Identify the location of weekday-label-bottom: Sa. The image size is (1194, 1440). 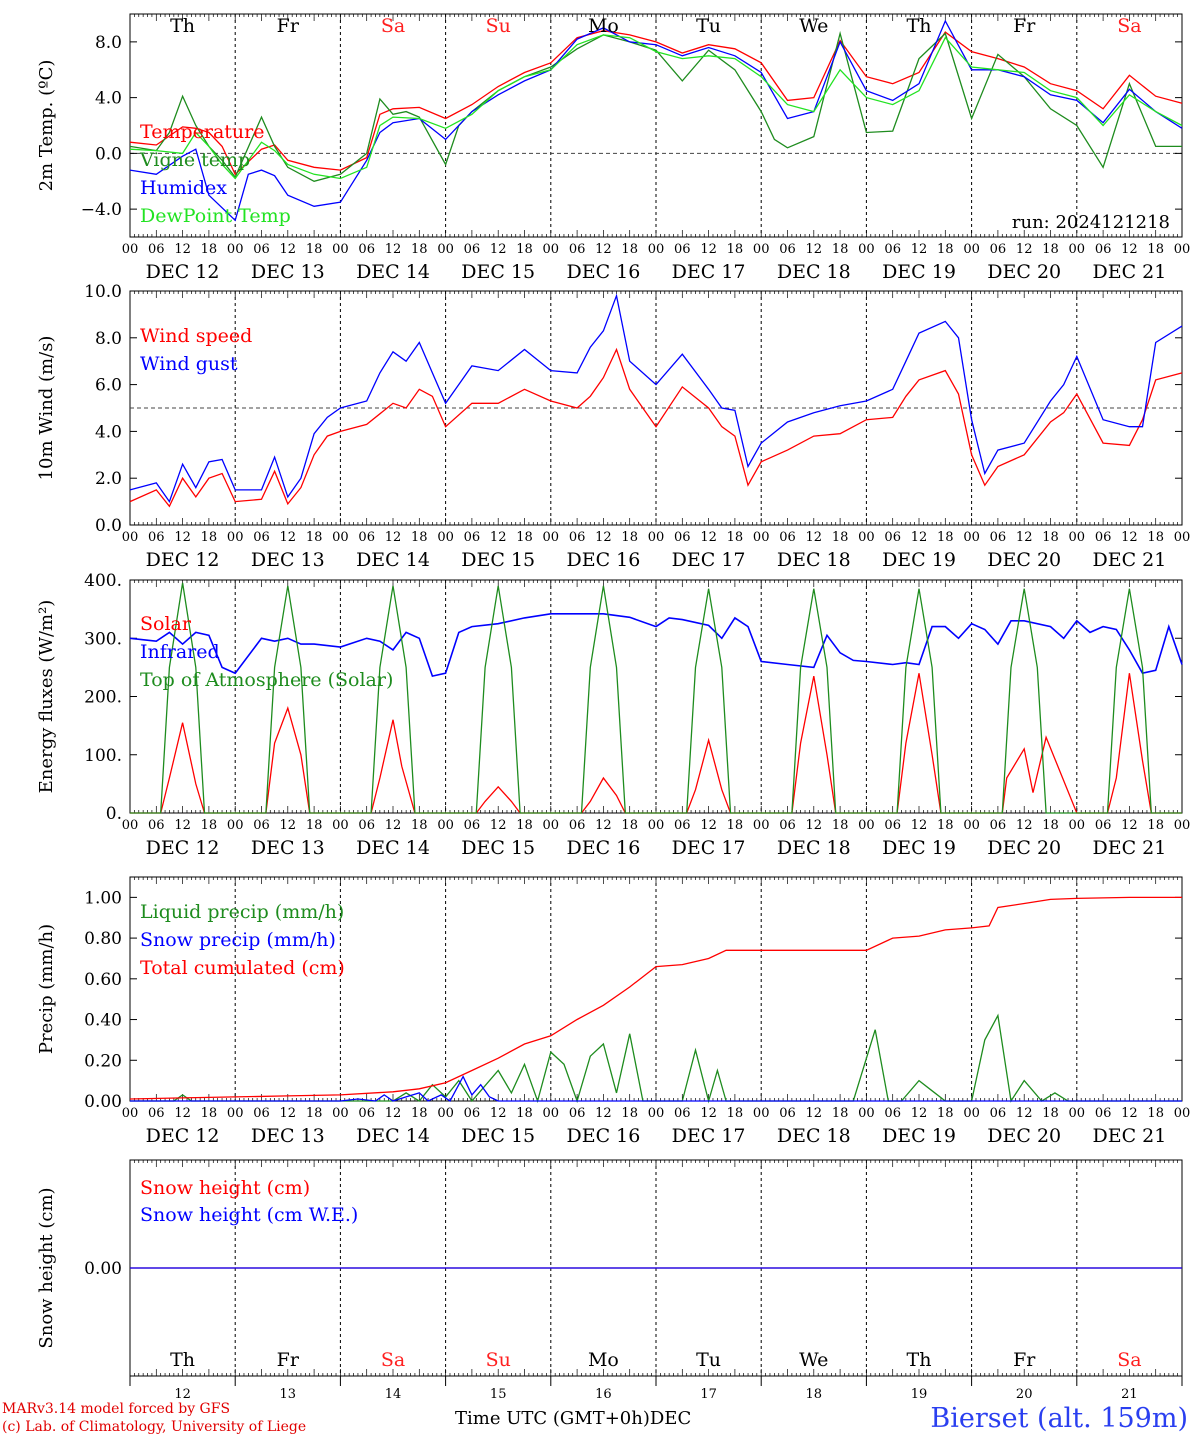
(1129, 1360).